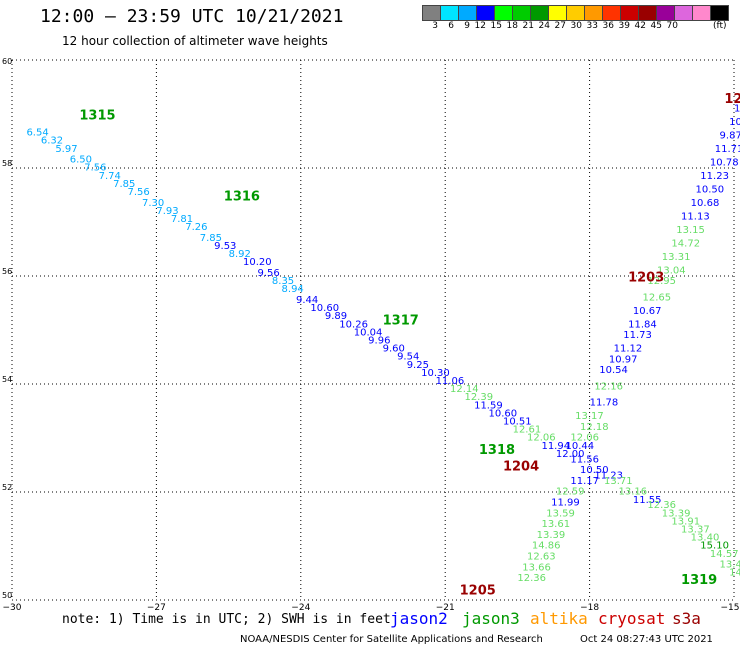 The image size is (740, 650). What do you see at coordinates (517, 422) in the screenshot?
I see `swh-value-label: 10.51` at bounding box center [517, 422].